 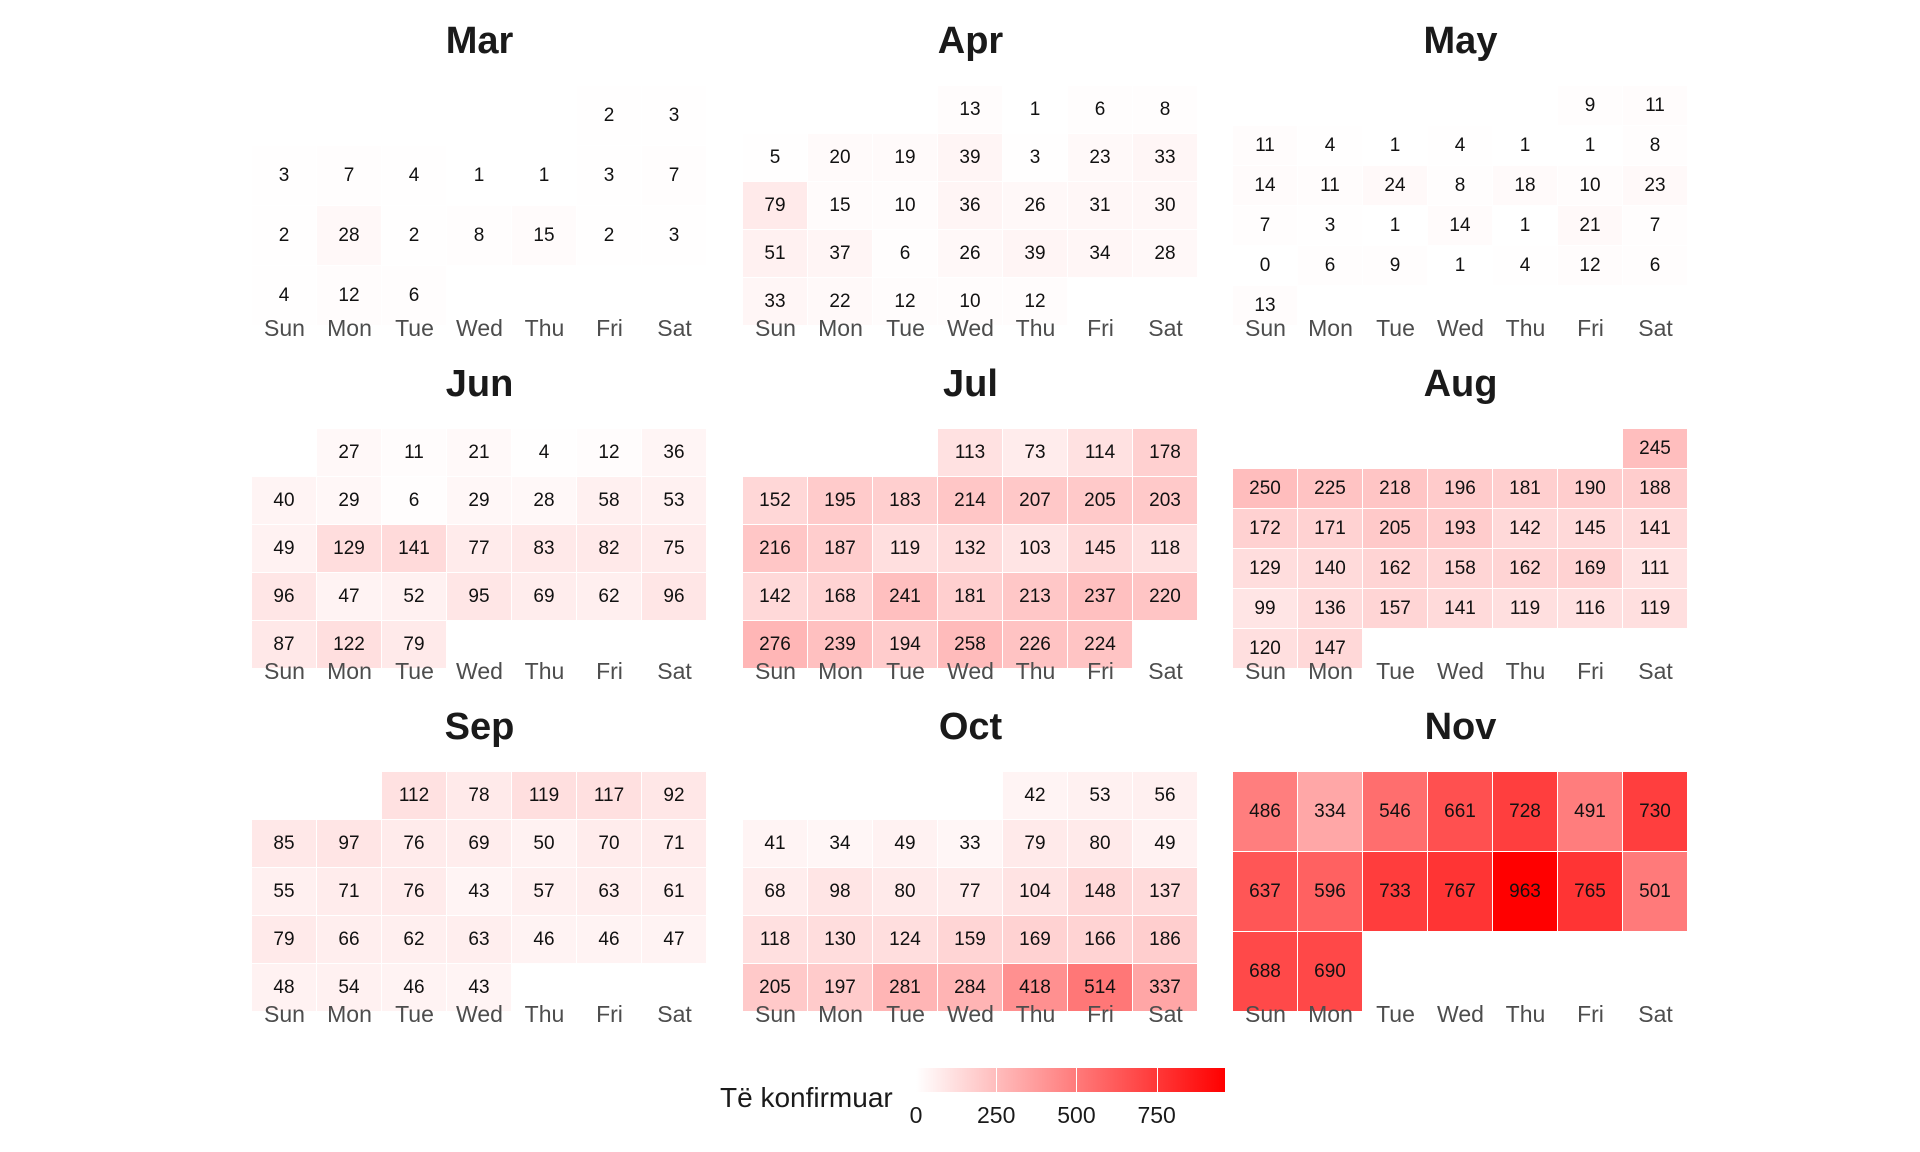 I want to click on day-cell: 141, so click(x=1460, y=609).